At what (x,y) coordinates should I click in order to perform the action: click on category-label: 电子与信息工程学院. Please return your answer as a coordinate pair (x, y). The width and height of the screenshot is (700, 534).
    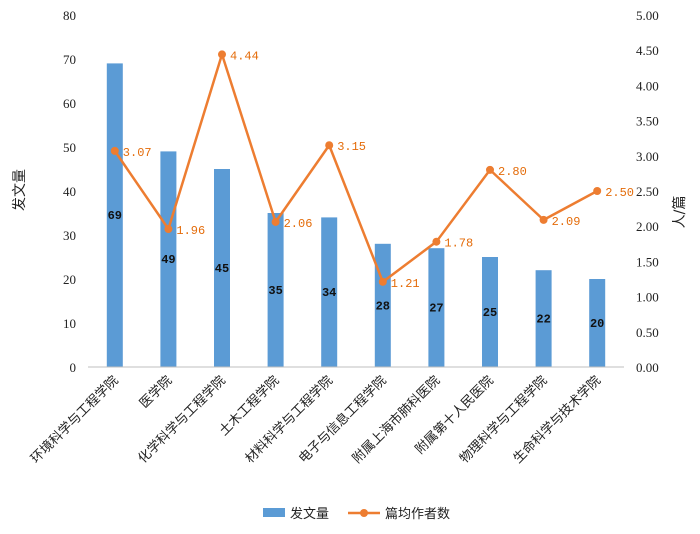
    Looking at the image, I should click on (343, 420).